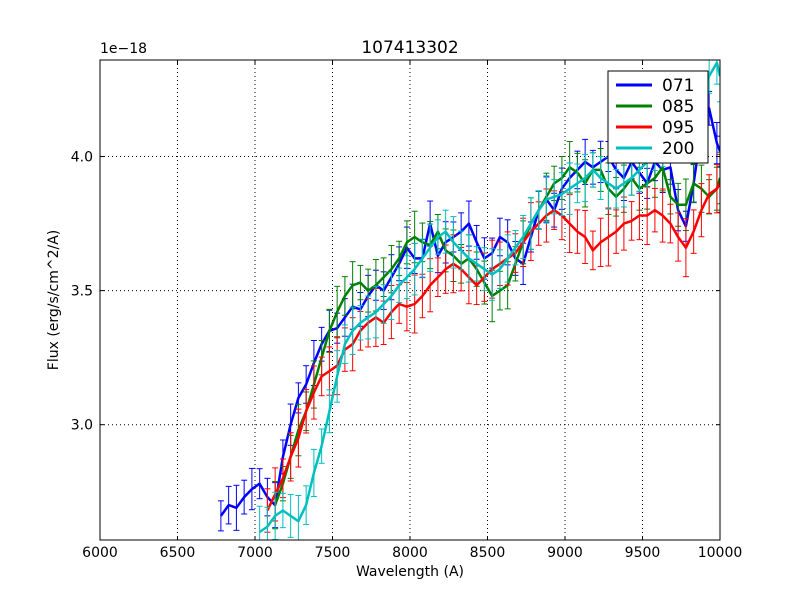 Image resolution: width=800 pixels, height=600 pixels. I want to click on x-tick-label: 6500, so click(178, 553).